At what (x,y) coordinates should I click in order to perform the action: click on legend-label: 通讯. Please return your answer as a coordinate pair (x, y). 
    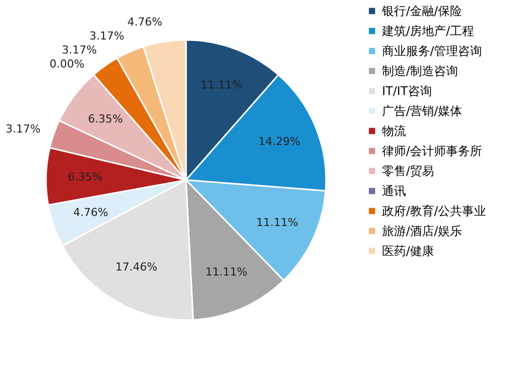
    Looking at the image, I should click on (394, 191).